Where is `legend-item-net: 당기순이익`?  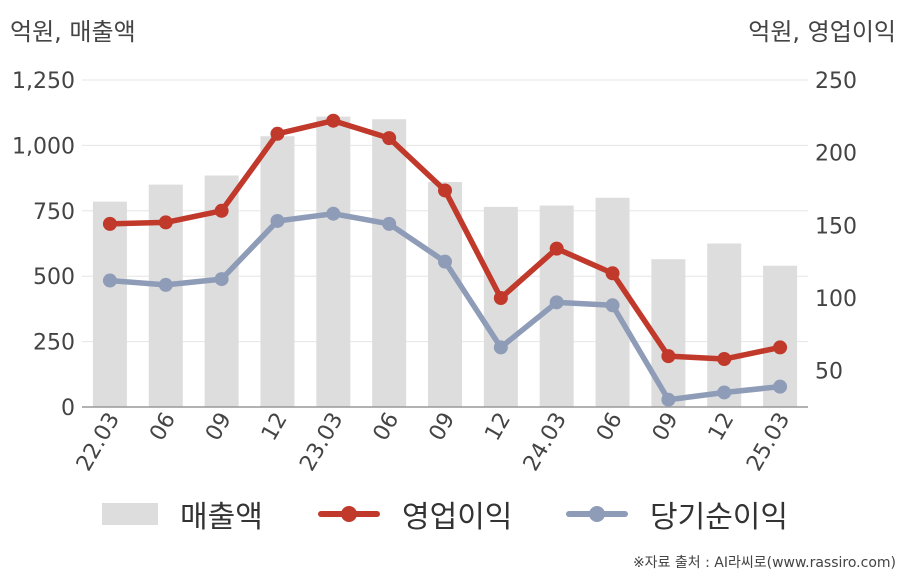
legend-item-net: 당기순이익 is located at coordinates (677, 514).